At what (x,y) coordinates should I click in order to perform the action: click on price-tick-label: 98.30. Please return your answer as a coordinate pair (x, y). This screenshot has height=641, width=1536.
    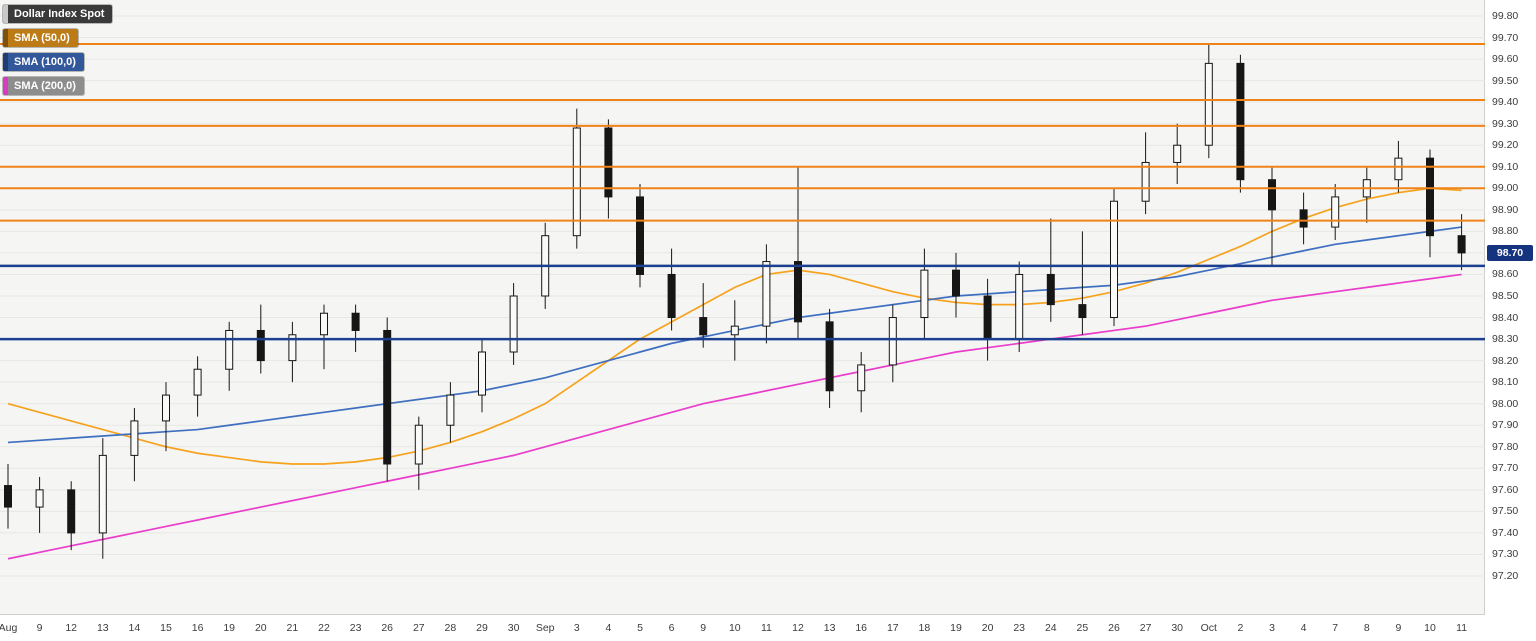
    Looking at the image, I should click on (1505, 339).